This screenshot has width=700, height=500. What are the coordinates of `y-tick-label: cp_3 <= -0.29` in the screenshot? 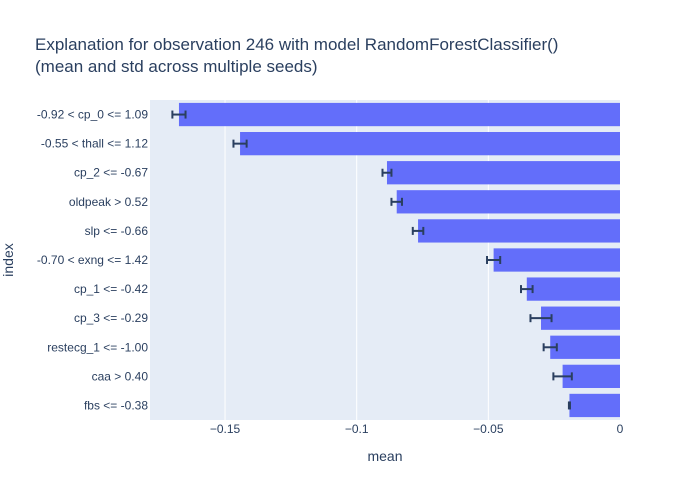 It's located at (111, 318).